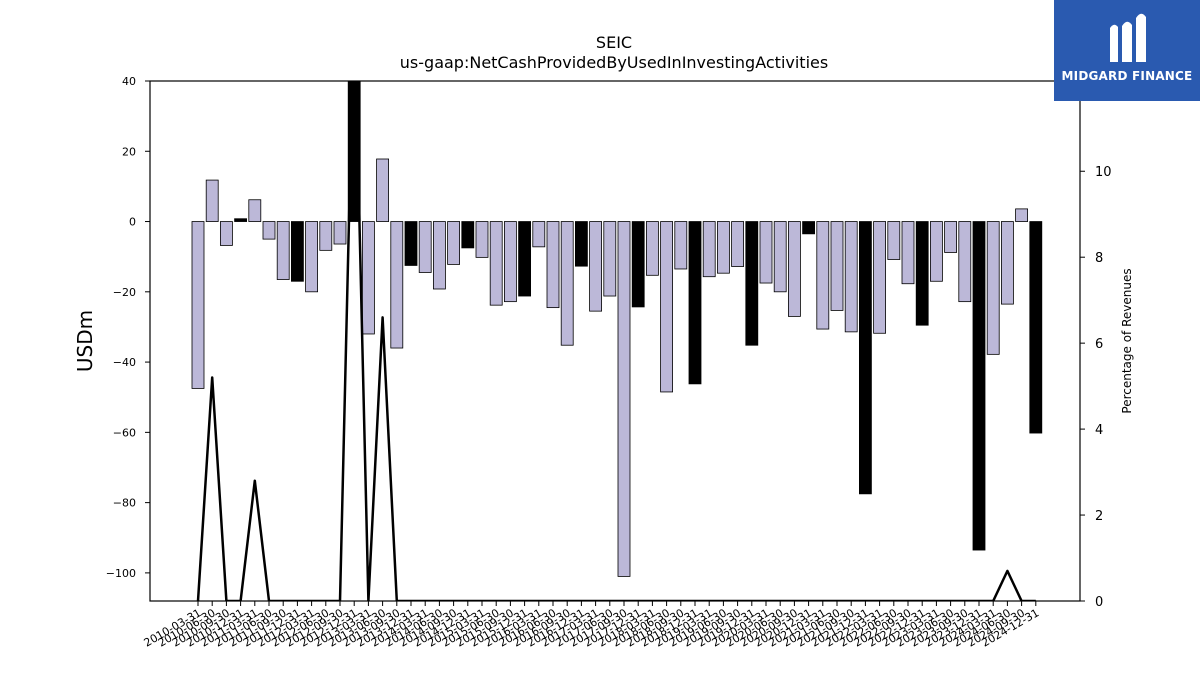 Image resolution: width=1200 pixels, height=675 pixels. What do you see at coordinates (85, 341) in the screenshot?
I see `y-axis-label: USDm` at bounding box center [85, 341].